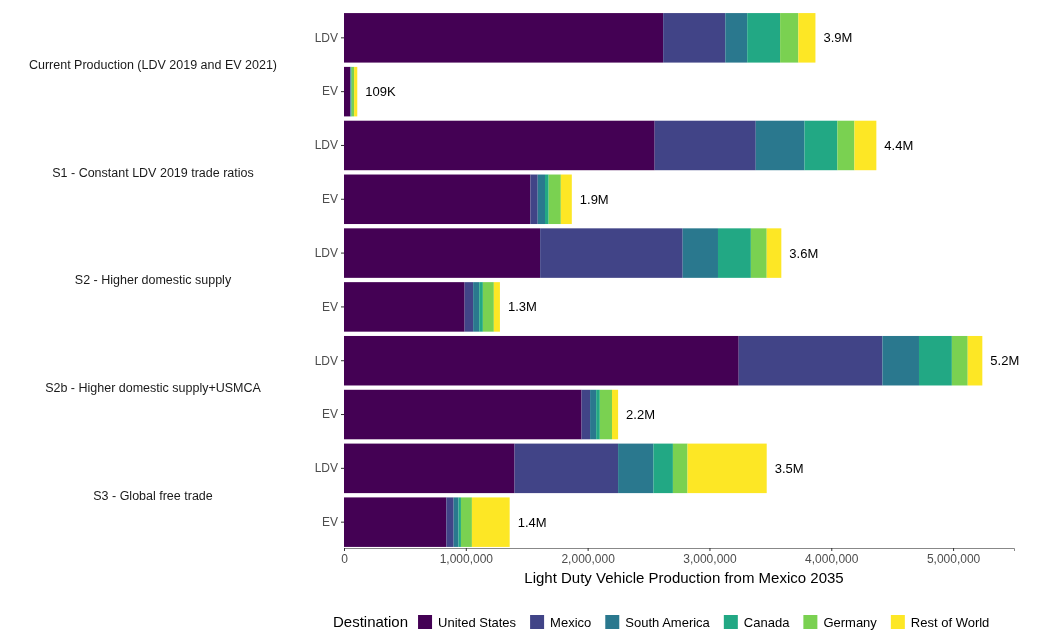 Image resolution: width=1048 pixels, height=630 pixels. Describe the element at coordinates (767, 622) in the screenshot. I see `legend-label: Canada` at that location.